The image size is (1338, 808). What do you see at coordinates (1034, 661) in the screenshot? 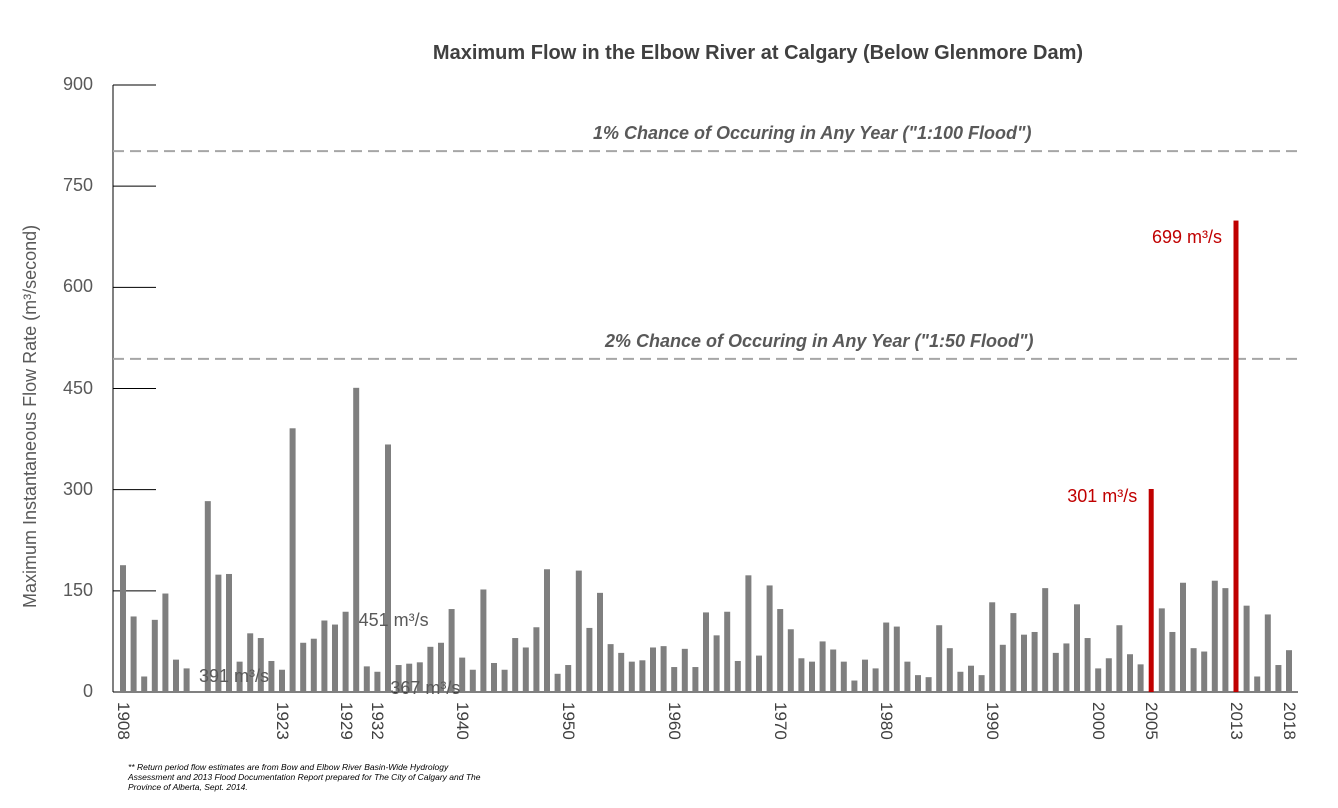
I see `bar-1994` at bounding box center [1034, 661].